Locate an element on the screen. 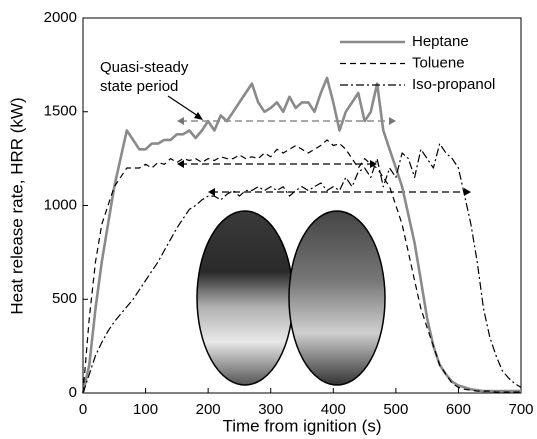  y-tick-label: 500 is located at coordinates (64, 298).